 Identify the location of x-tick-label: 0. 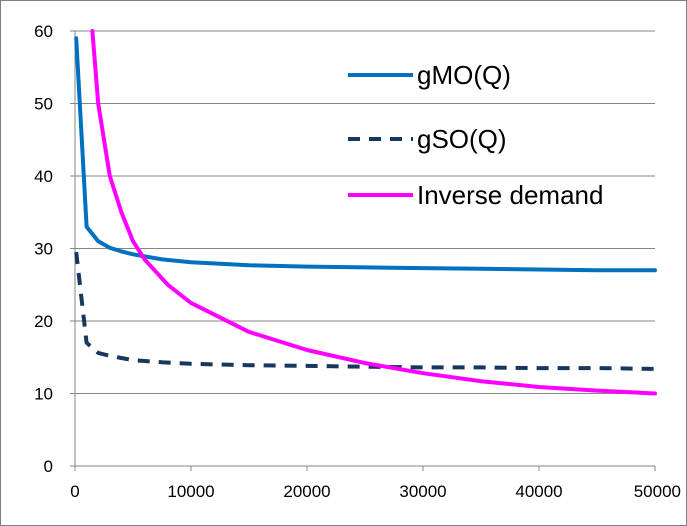
(74, 491).